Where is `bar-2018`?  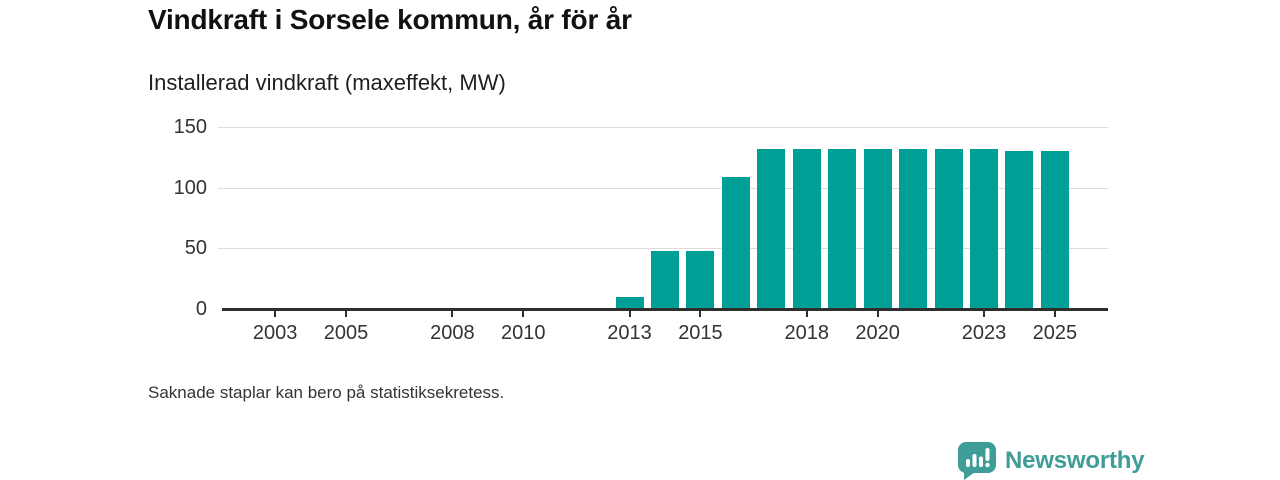
bar-2018 is located at coordinates (806, 228).